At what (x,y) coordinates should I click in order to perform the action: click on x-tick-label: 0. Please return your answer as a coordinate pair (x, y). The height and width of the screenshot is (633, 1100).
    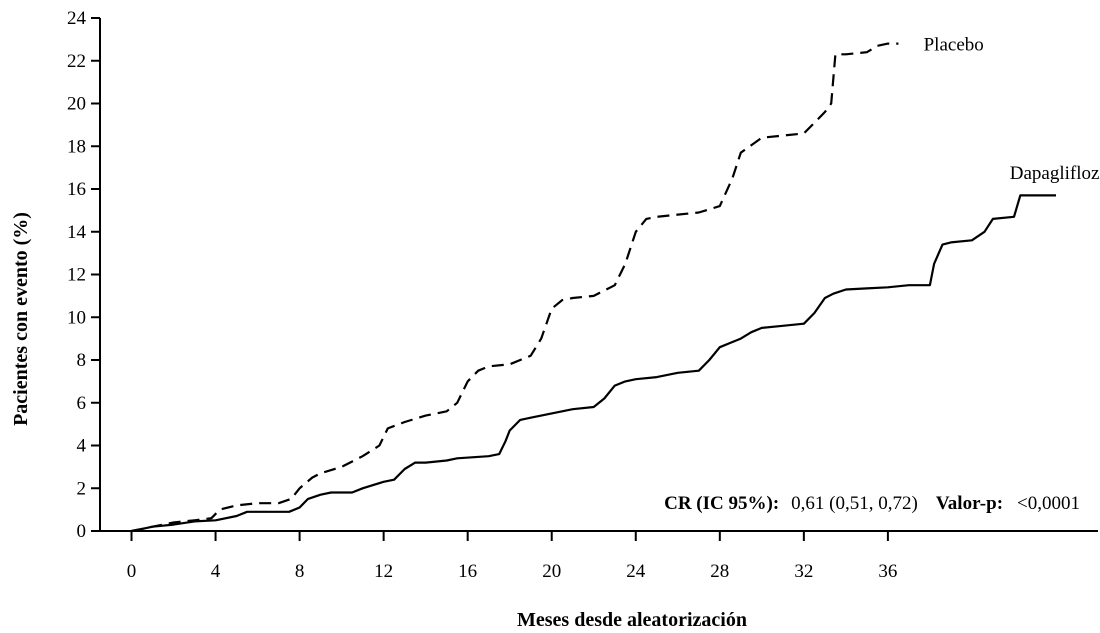
    Looking at the image, I should click on (132, 571).